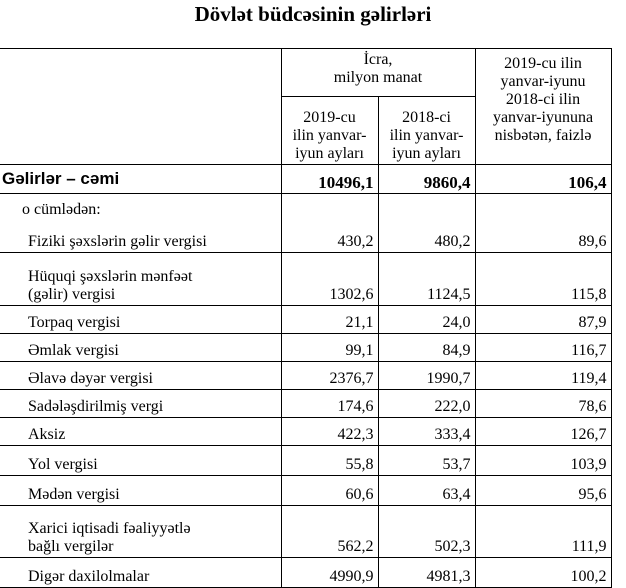  What do you see at coordinates (543, 431) in the screenshot?
I see `value-ratio: 126,7` at bounding box center [543, 431].